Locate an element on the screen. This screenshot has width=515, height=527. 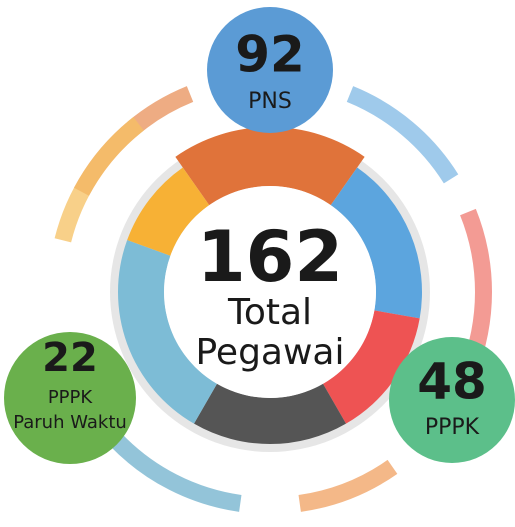
pppk-label: PPPK is located at coordinates (452, 427).